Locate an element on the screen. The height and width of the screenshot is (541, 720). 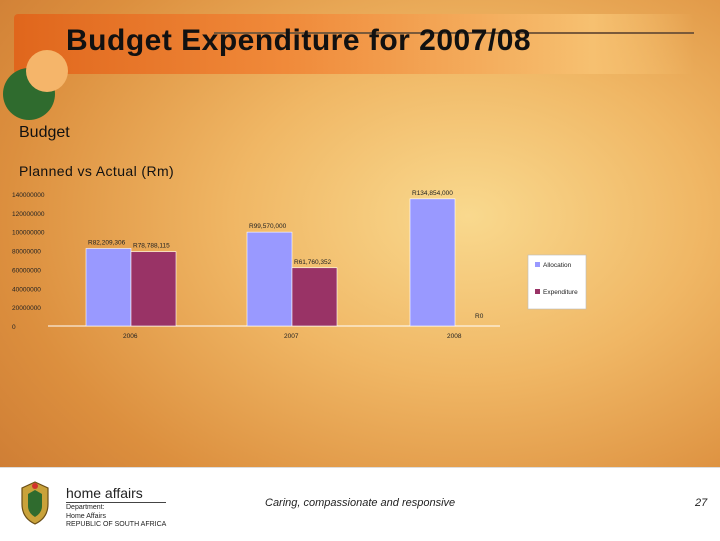
data-label: R99,570,000 is located at coordinates (268, 226).